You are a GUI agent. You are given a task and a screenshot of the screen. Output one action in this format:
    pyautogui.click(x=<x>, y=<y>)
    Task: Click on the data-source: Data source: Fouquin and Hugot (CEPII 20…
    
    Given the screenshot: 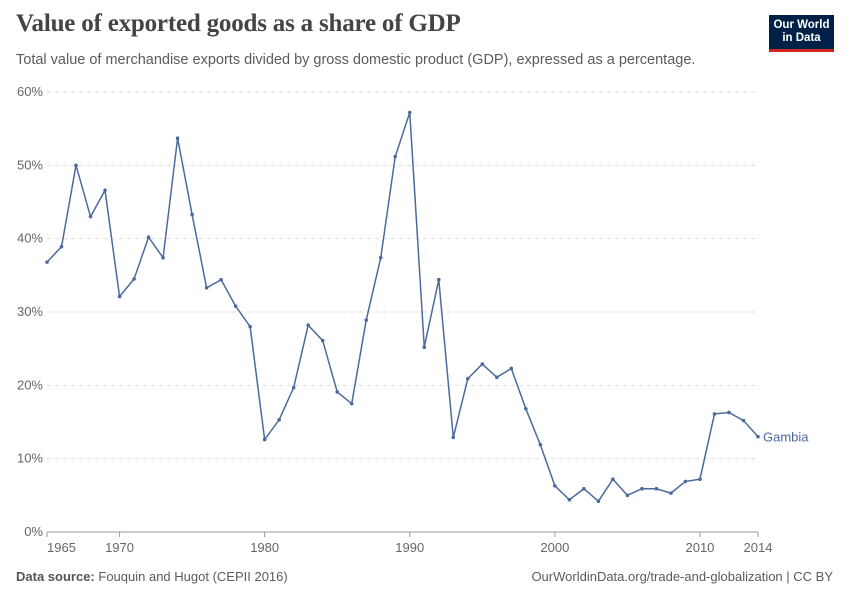 What is the action you would take?
    pyautogui.click(x=152, y=576)
    